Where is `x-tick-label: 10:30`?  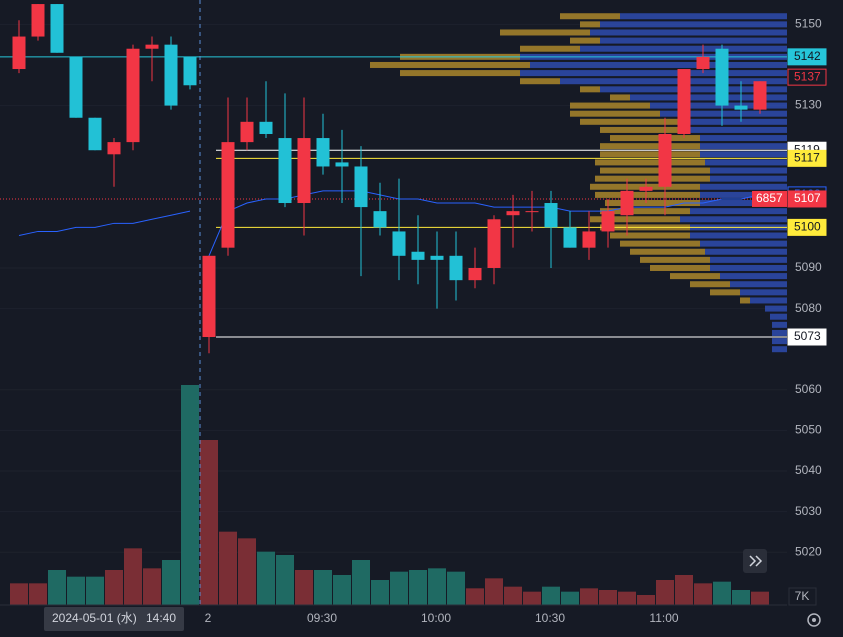
x-tick-label: 10:30 is located at coordinates (550, 618).